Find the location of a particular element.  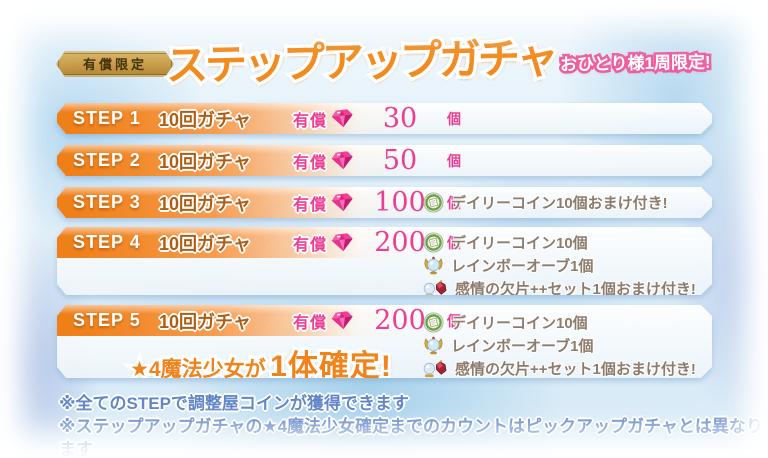

paid-limited-label: 有償限定 is located at coordinates (114, 64).